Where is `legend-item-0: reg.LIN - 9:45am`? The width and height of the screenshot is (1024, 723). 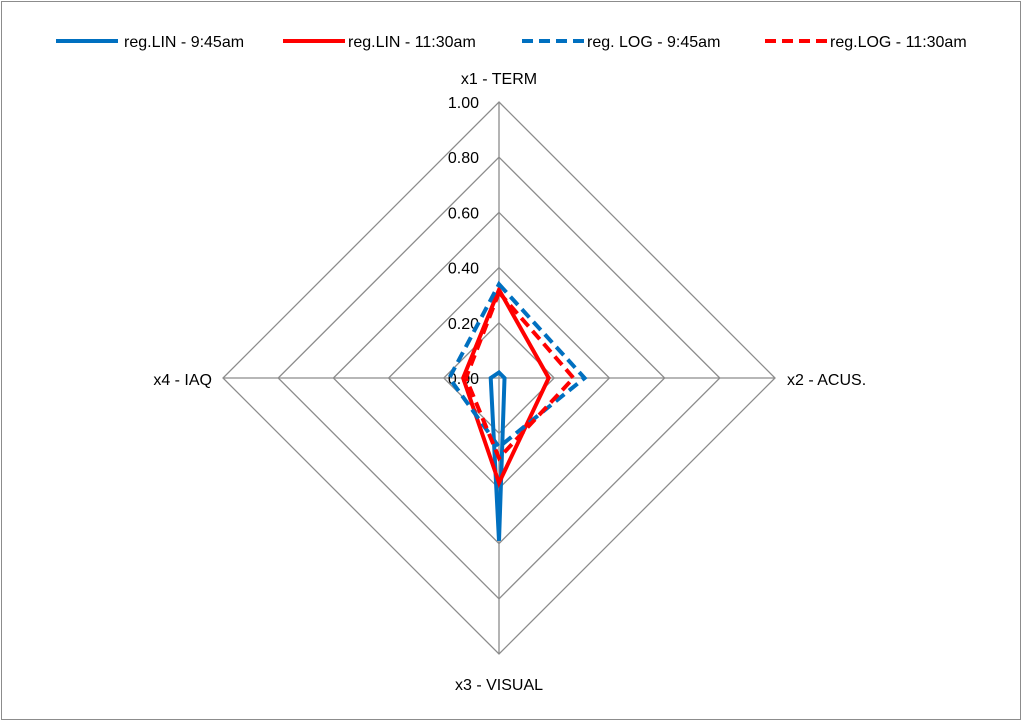
legend-item-0: reg.LIN - 9:45am is located at coordinates (150, 42).